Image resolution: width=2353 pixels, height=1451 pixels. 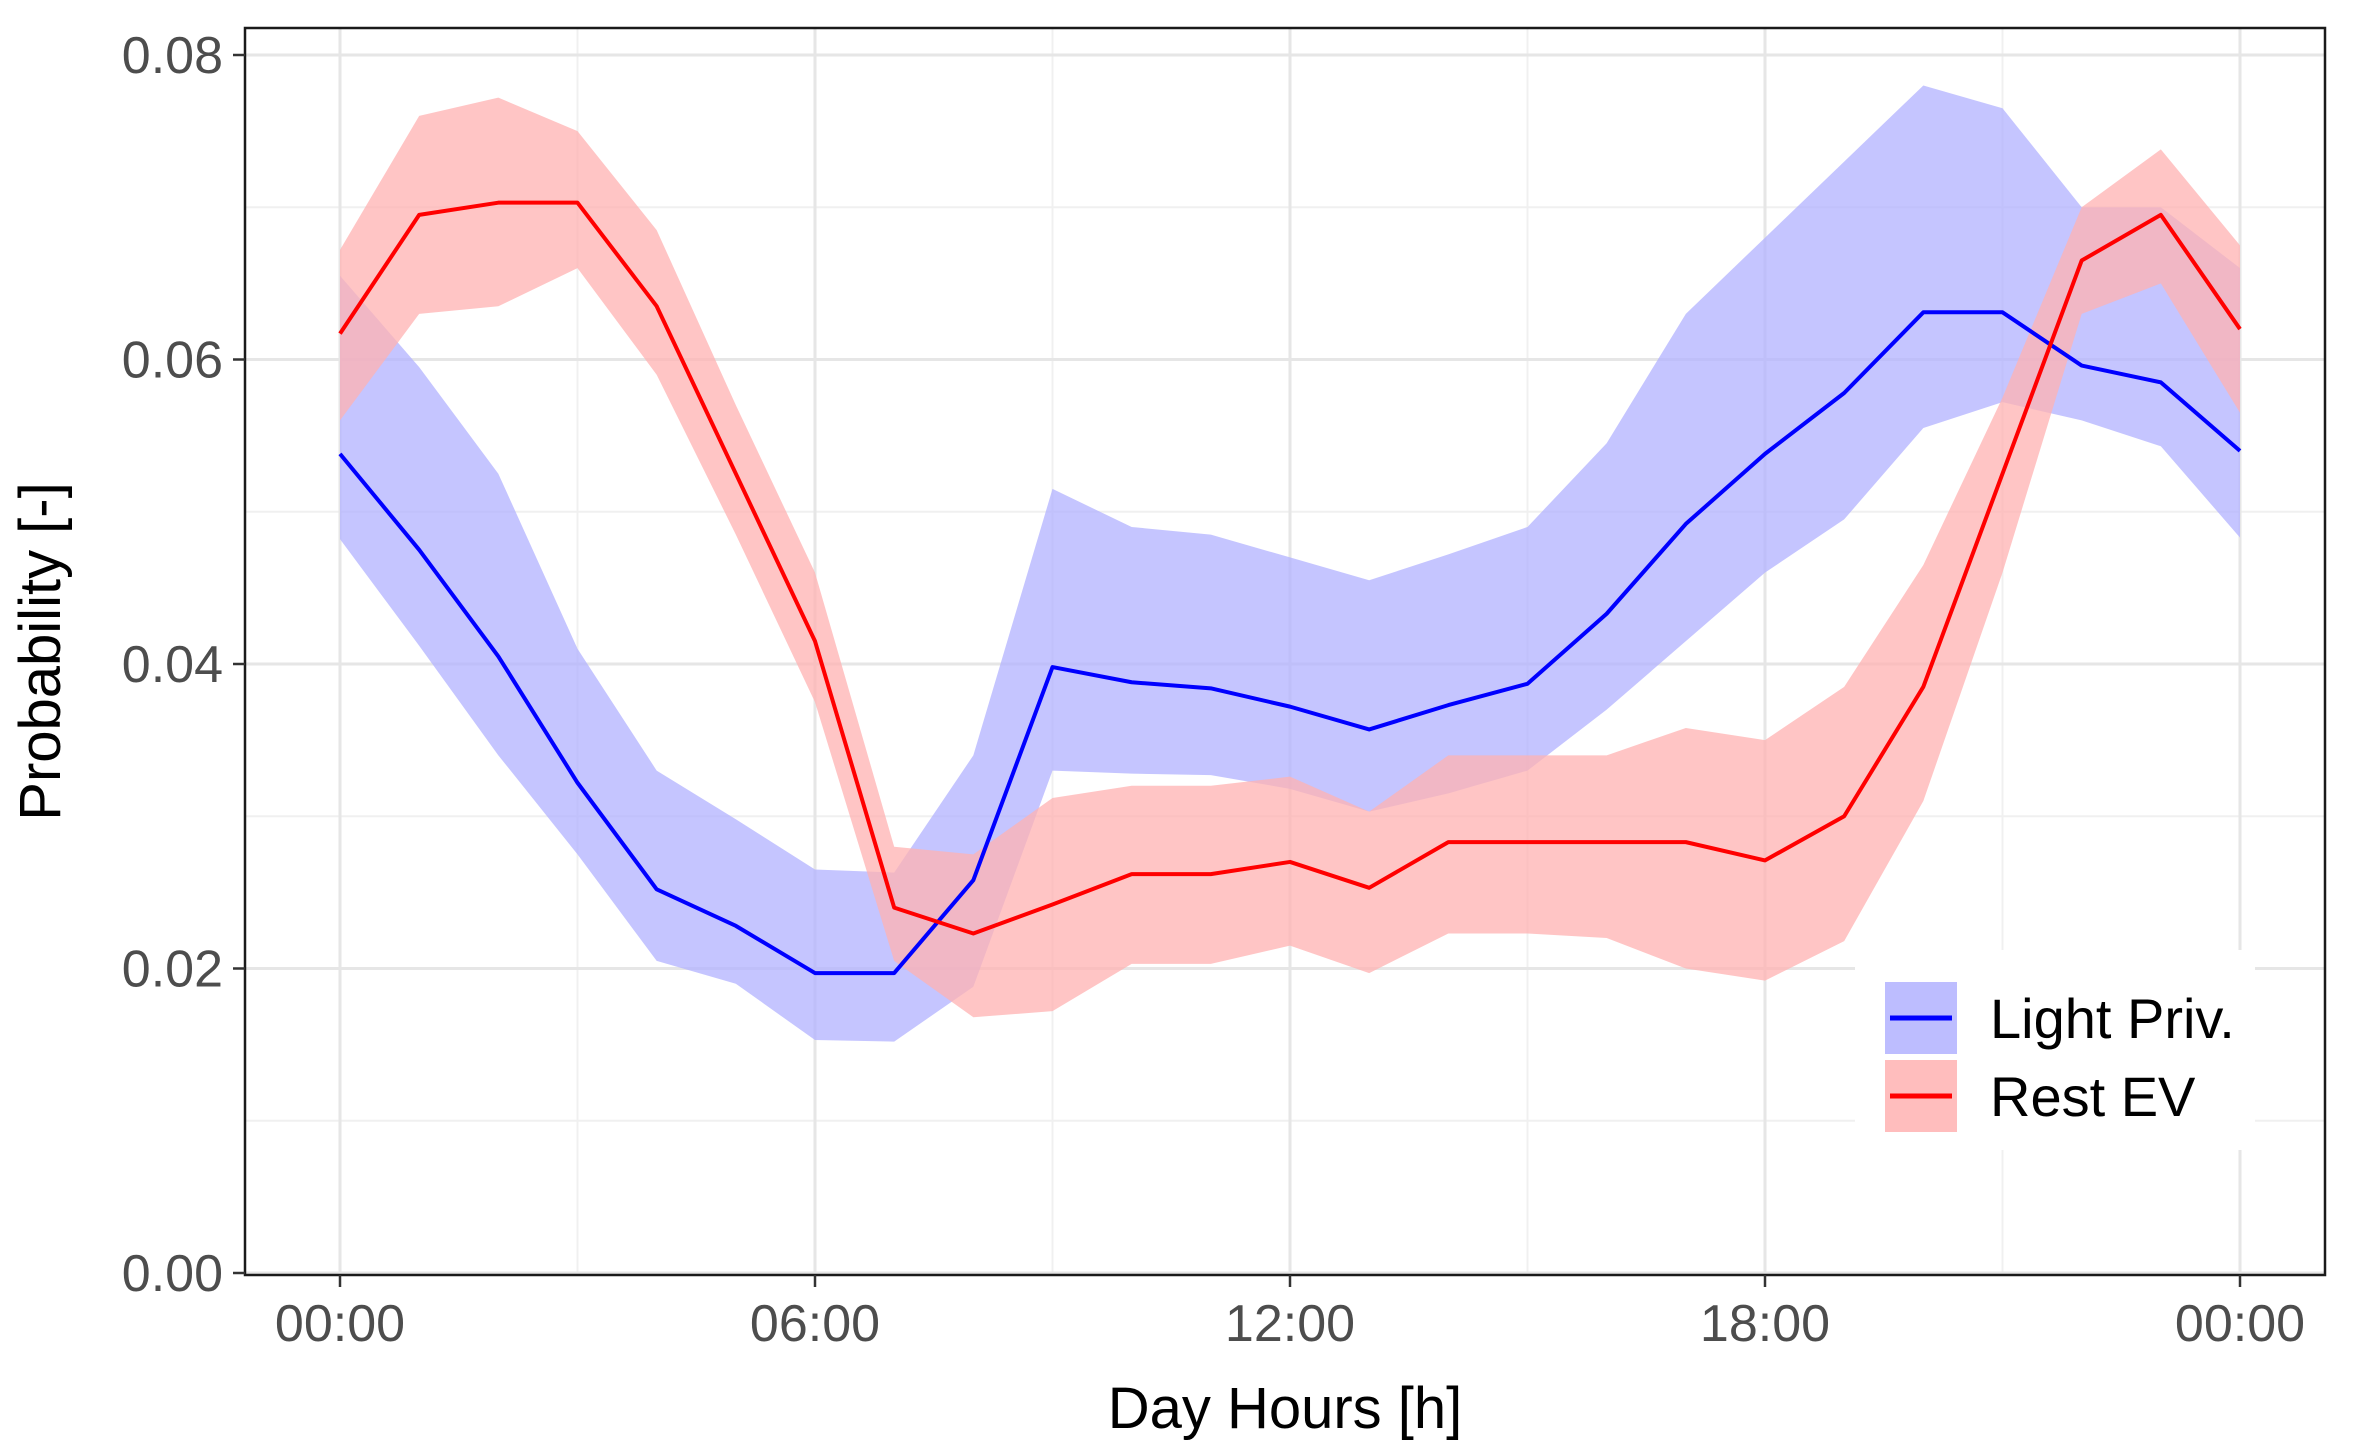 What do you see at coordinates (172, 361) in the screenshot?
I see `y-tick-label: 0.06` at bounding box center [172, 361].